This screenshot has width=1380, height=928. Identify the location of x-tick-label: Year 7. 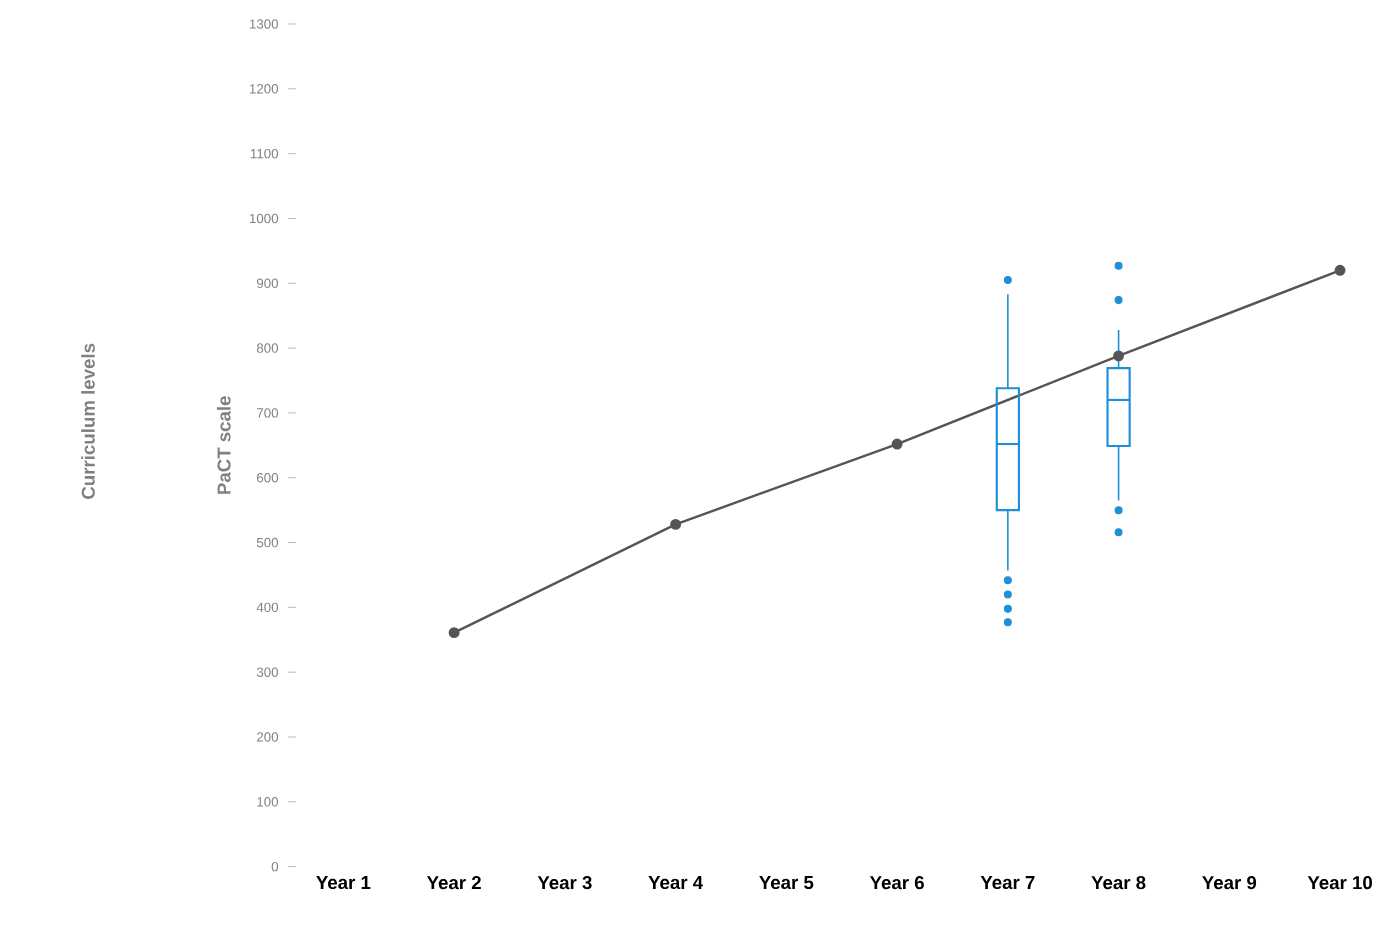
(1007, 883).